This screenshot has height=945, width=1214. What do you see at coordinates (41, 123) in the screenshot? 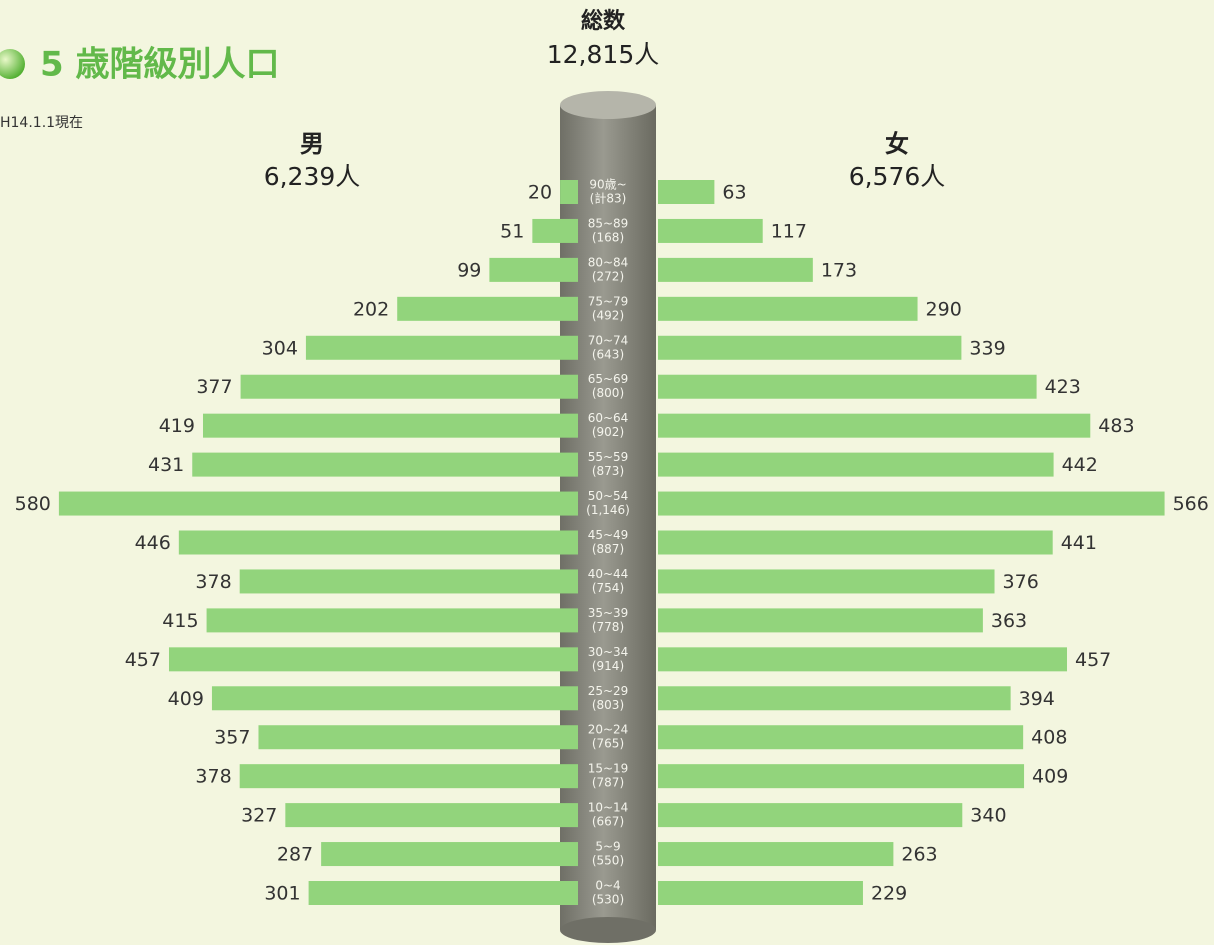
I see `subtitle: H14.1.1現在` at bounding box center [41, 123].